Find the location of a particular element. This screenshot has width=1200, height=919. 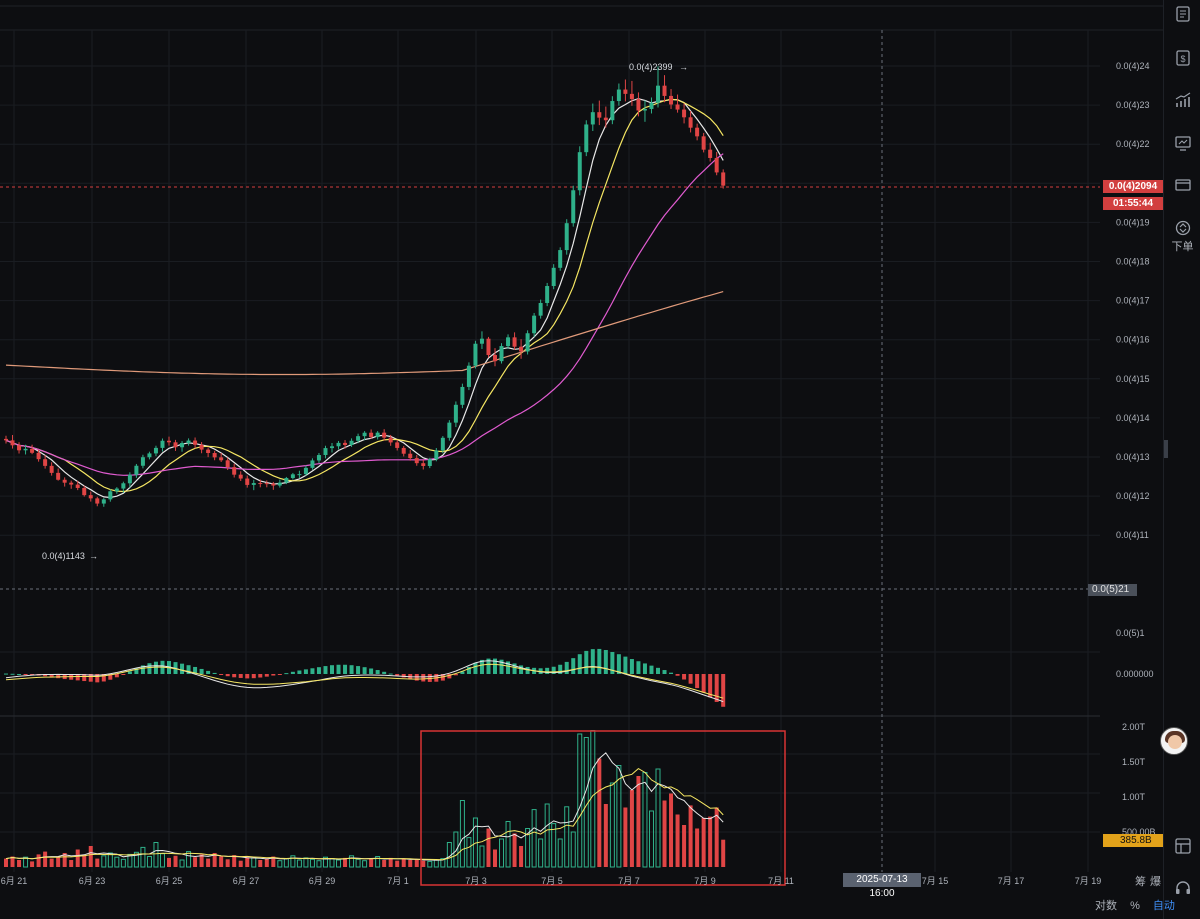

panel-layout-icon is located at coordinates (1183, 846).